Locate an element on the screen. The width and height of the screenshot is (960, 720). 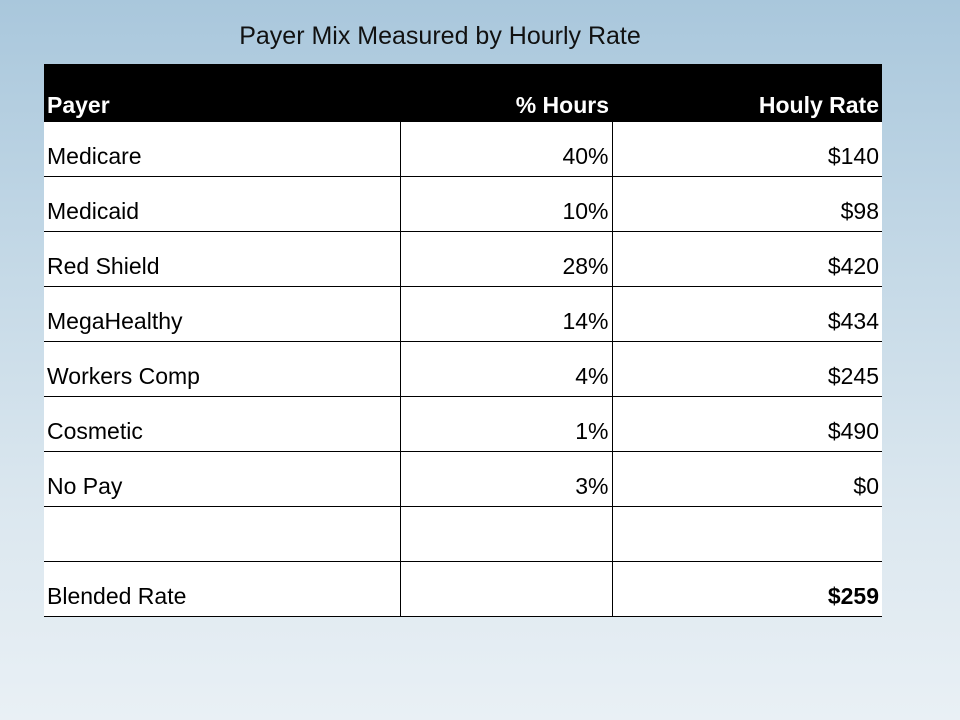
table-row: No Pay 3% $0 is located at coordinates (463, 478).